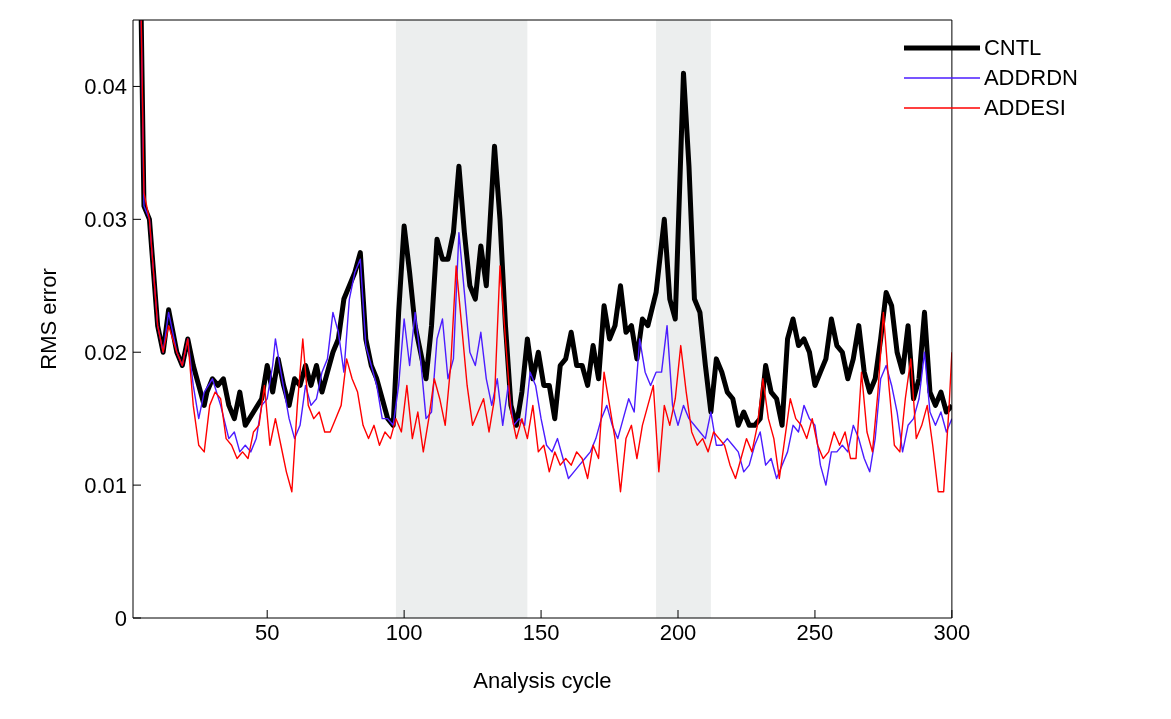  What do you see at coordinates (1024, 108) in the screenshot?
I see `legend-label: ADDESI` at bounding box center [1024, 108].